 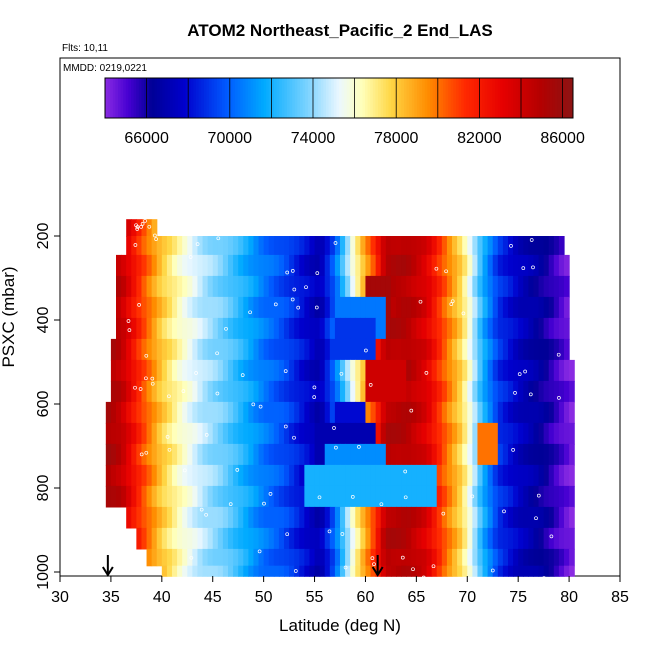 I want to click on y-tick-label: 600, so click(x=43, y=404).